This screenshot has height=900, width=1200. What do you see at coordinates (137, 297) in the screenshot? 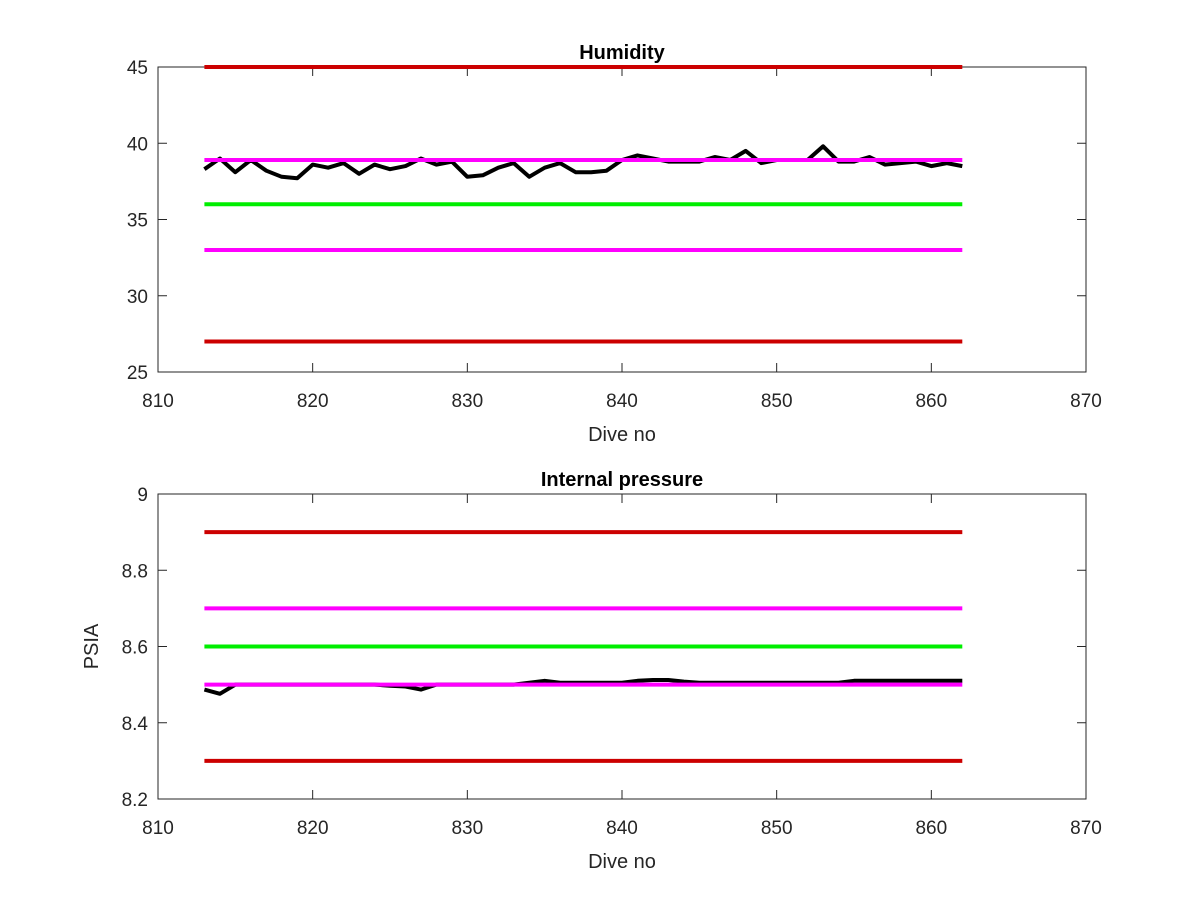
I see `humidity-y-tick-label: 30` at bounding box center [137, 297].